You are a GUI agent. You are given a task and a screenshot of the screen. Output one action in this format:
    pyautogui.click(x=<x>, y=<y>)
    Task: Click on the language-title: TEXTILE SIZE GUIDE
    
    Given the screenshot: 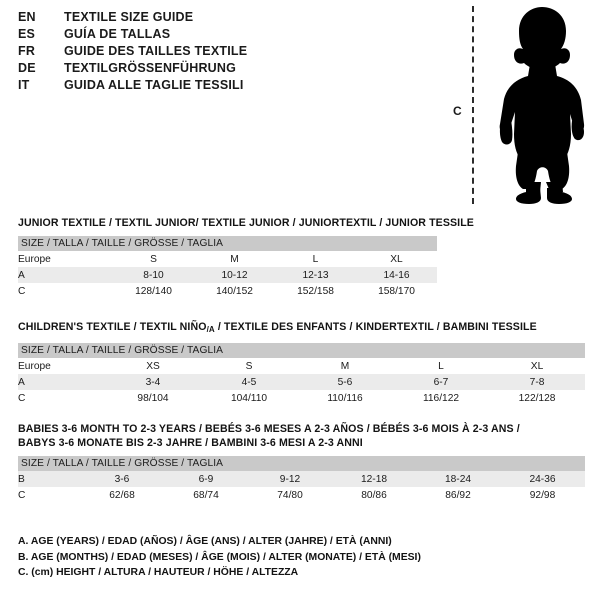 What is the action you would take?
    pyautogui.click(x=129, y=17)
    